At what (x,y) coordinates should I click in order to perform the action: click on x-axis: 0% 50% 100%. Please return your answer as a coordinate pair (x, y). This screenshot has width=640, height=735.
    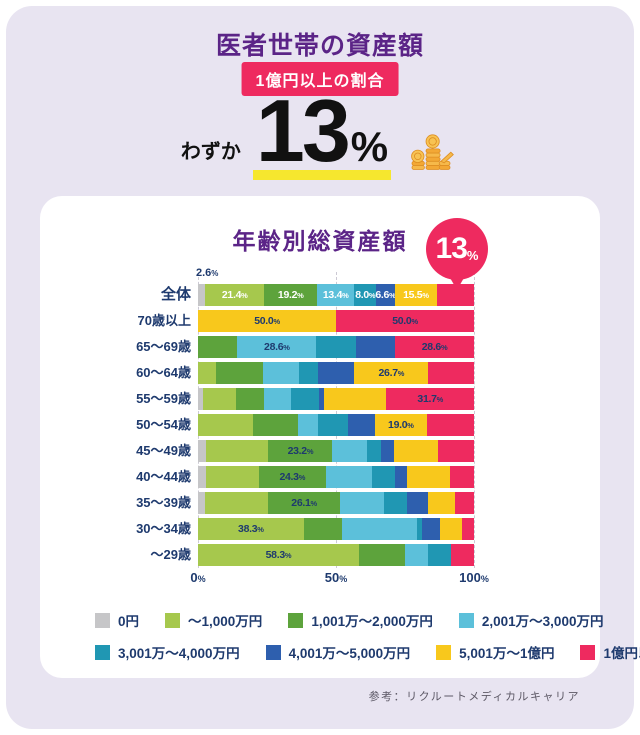
    Looking at the image, I should click on (339, 580).